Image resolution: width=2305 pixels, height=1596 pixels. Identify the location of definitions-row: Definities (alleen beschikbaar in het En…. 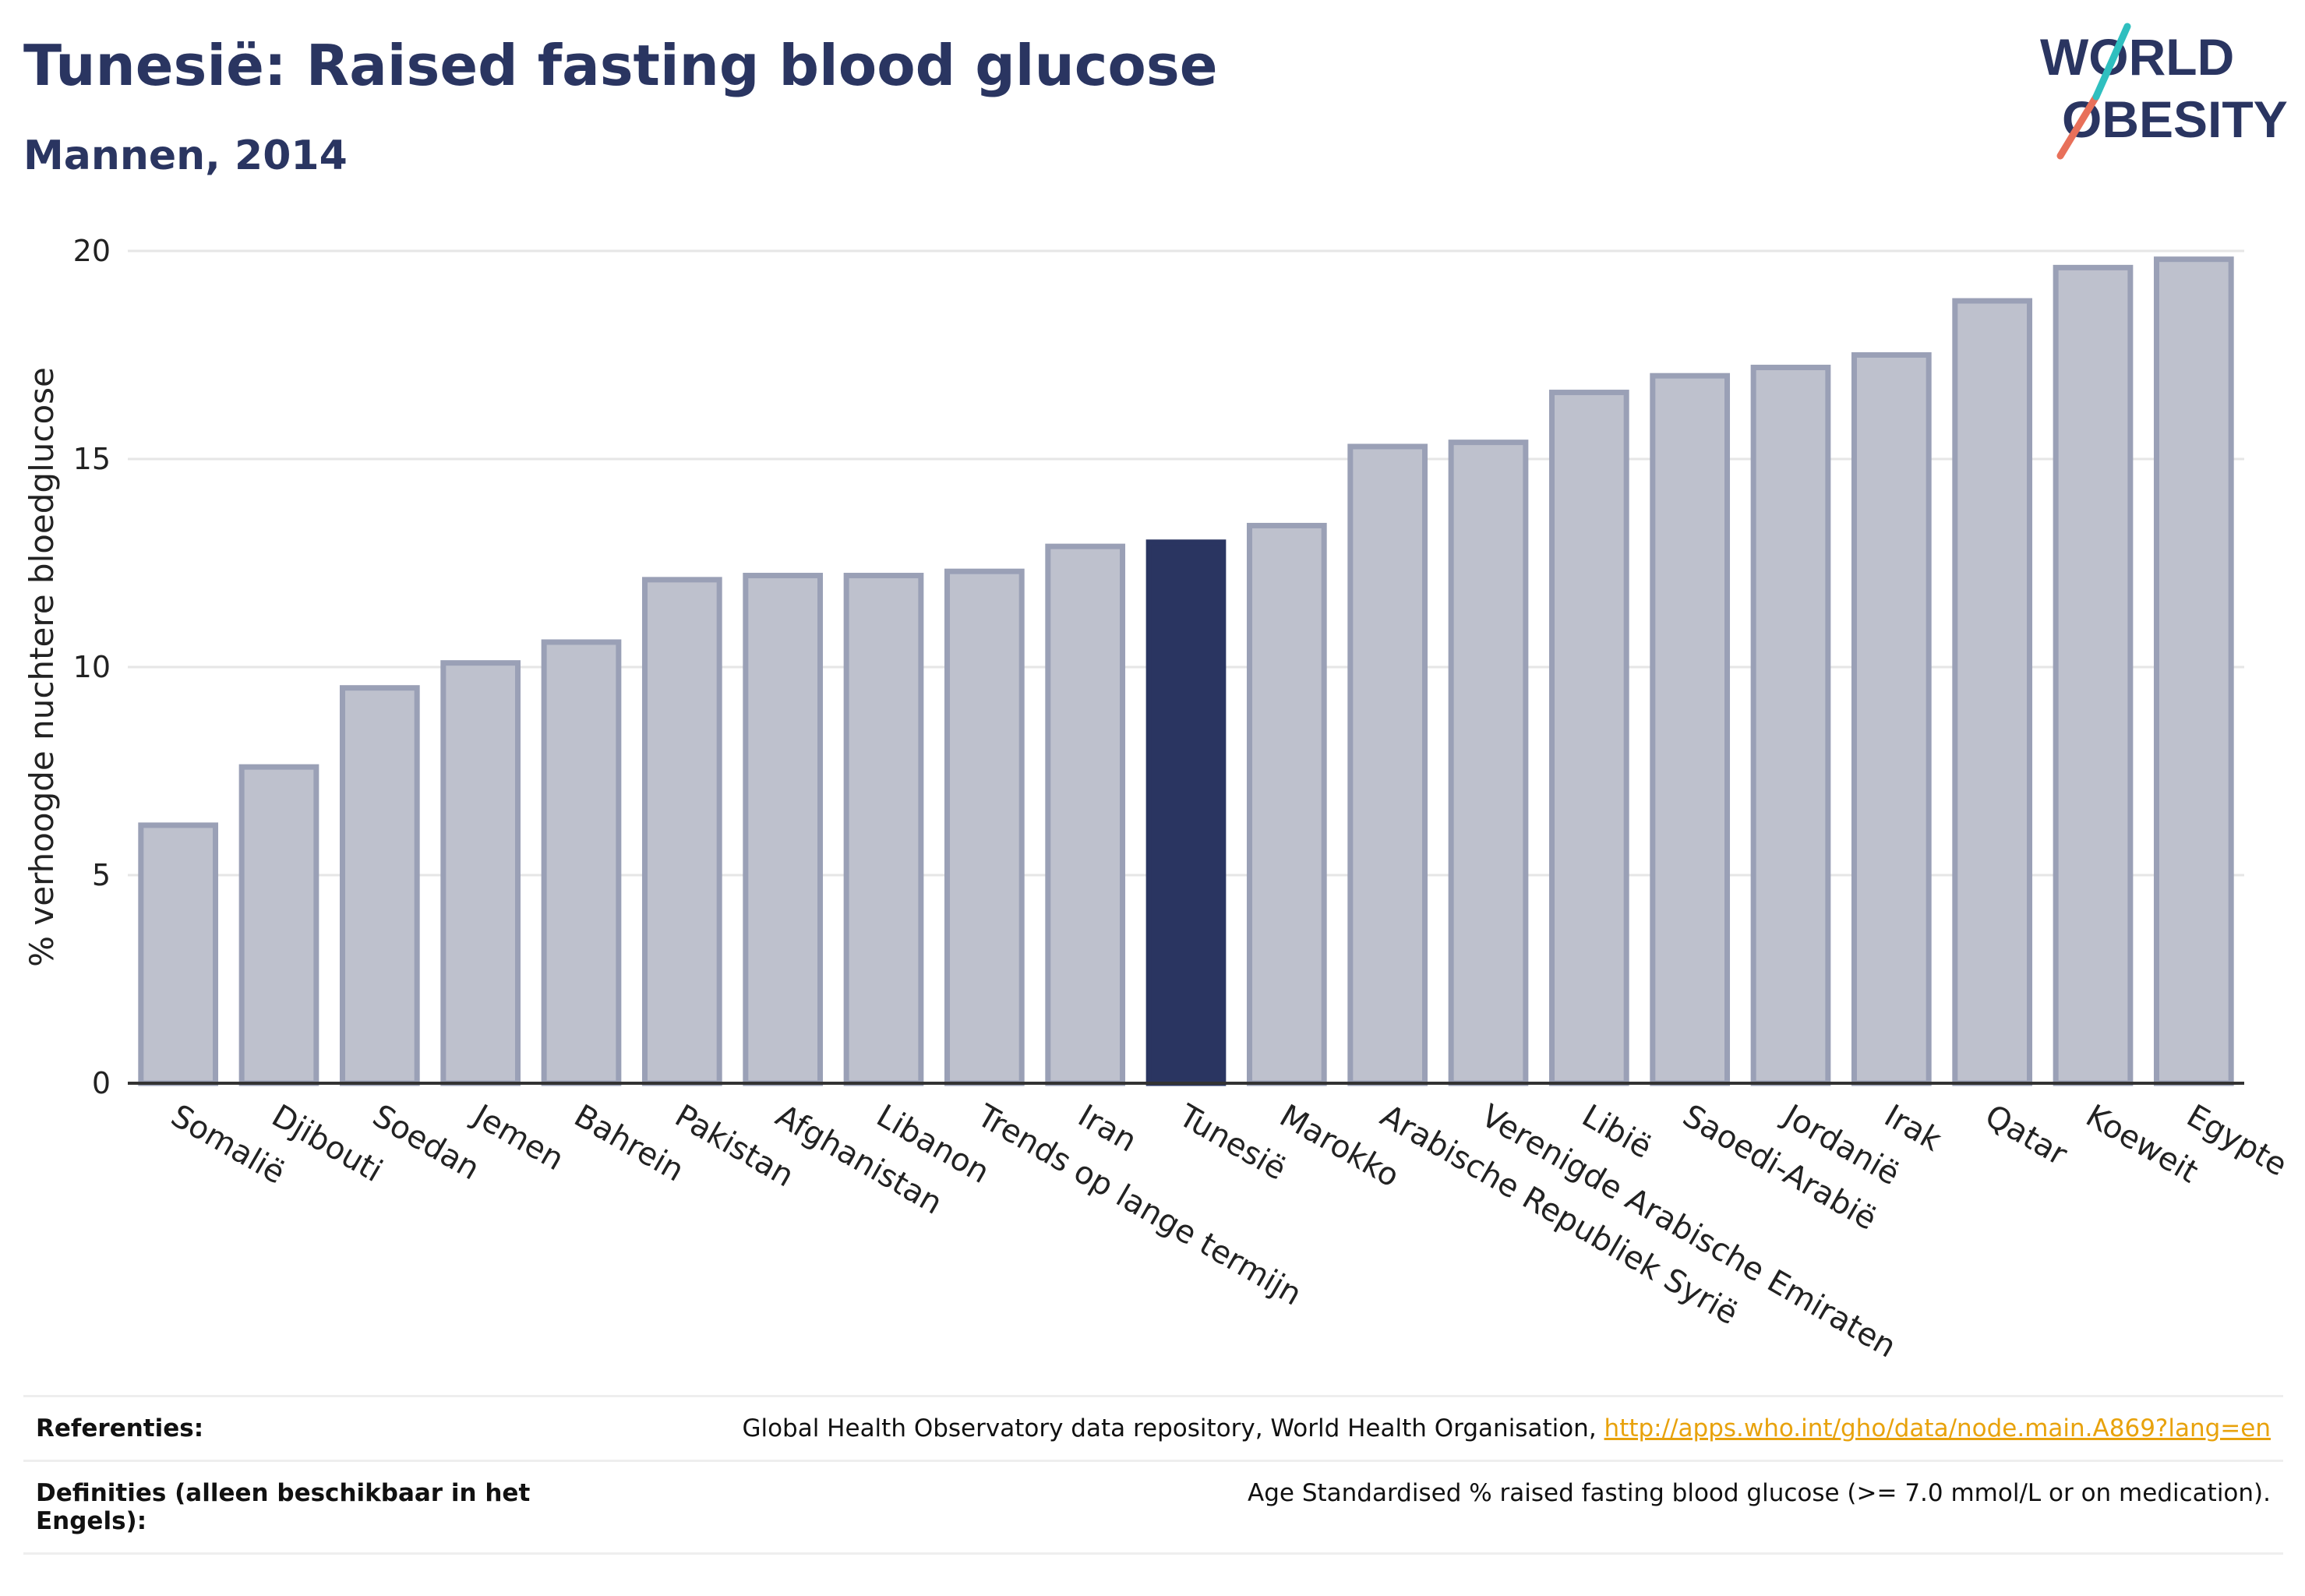
(1153, 1507).